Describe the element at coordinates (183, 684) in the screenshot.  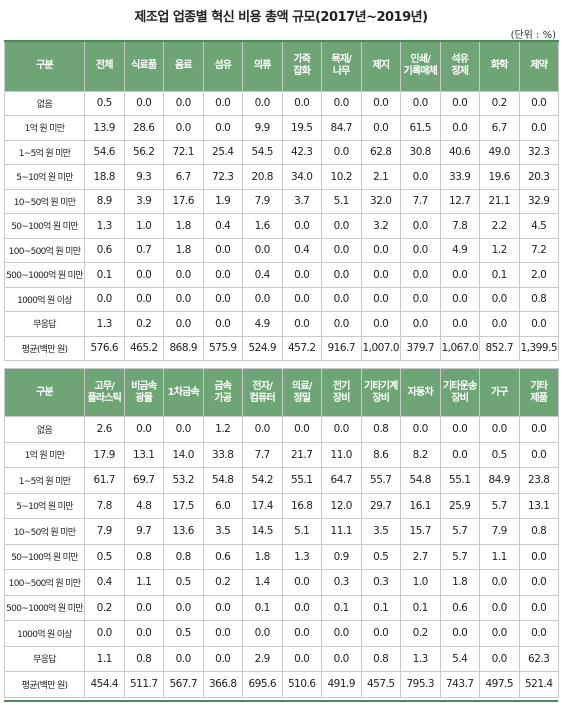
I see `table-cell: 567.7` at that location.